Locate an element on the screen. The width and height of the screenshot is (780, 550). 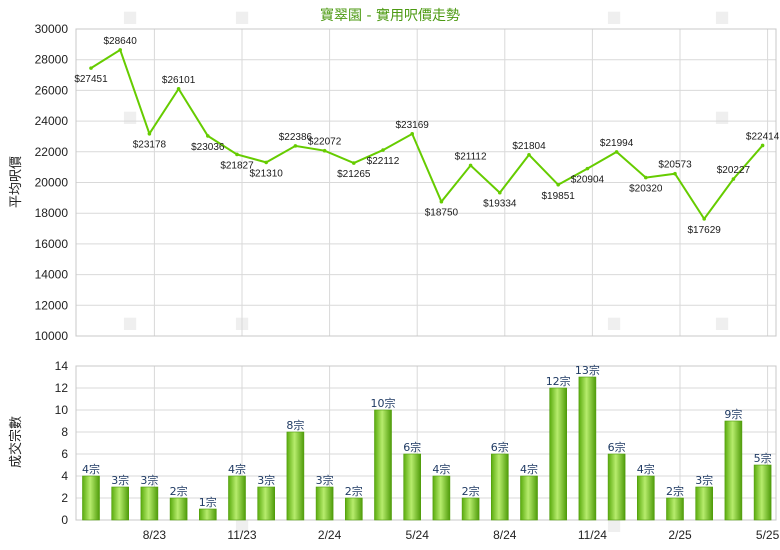
x-tick-label: 8/24 is located at coordinates (505, 535).